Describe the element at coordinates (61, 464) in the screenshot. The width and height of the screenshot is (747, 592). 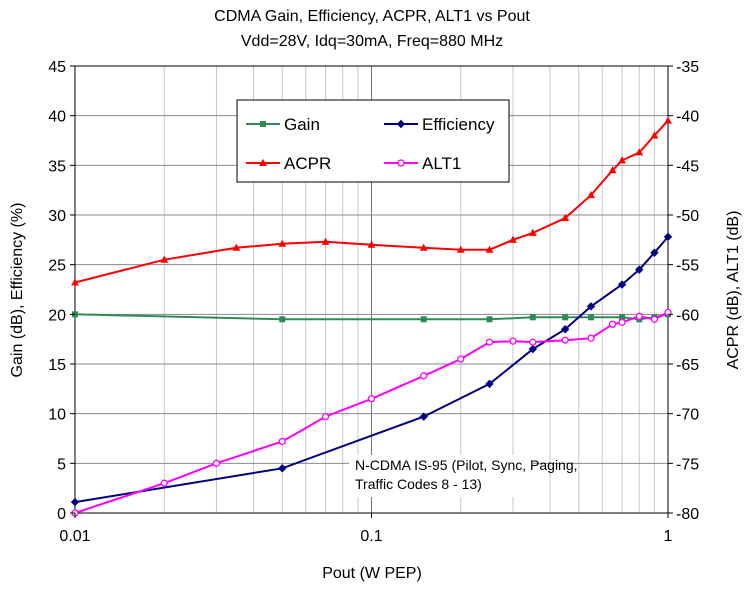
I see `left-tick-label: 5` at that location.